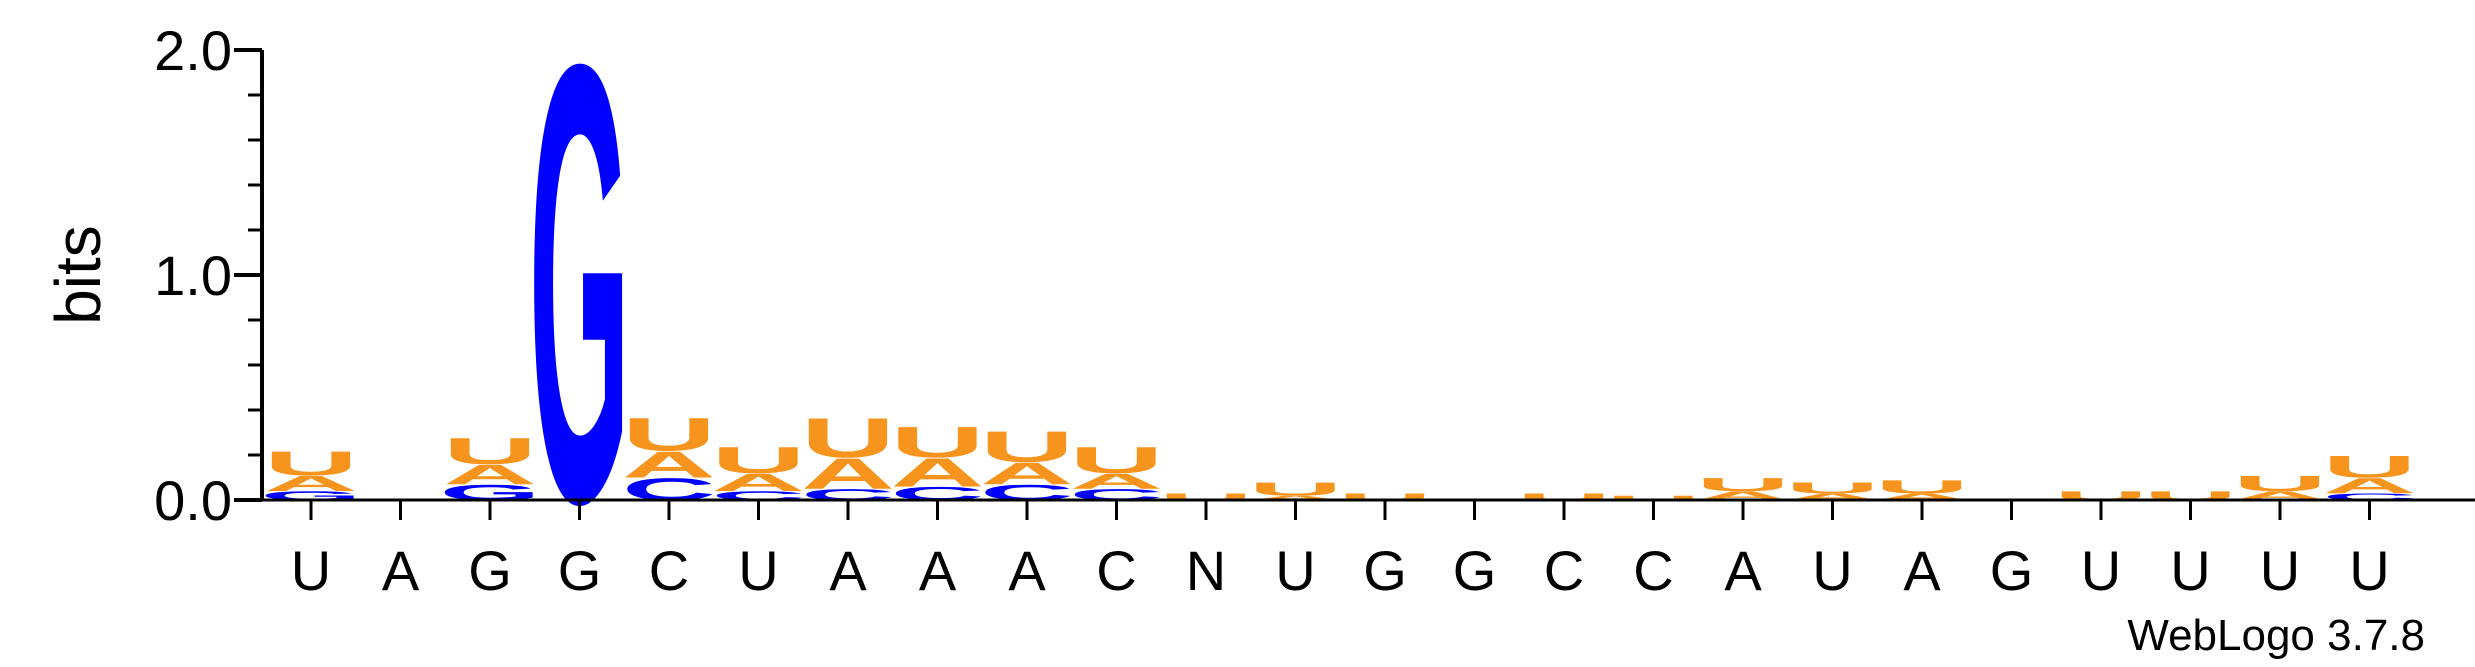 The image size is (2475, 667). Describe the element at coordinates (1206, 570) in the screenshot. I see `x-tick-label: N` at that location.